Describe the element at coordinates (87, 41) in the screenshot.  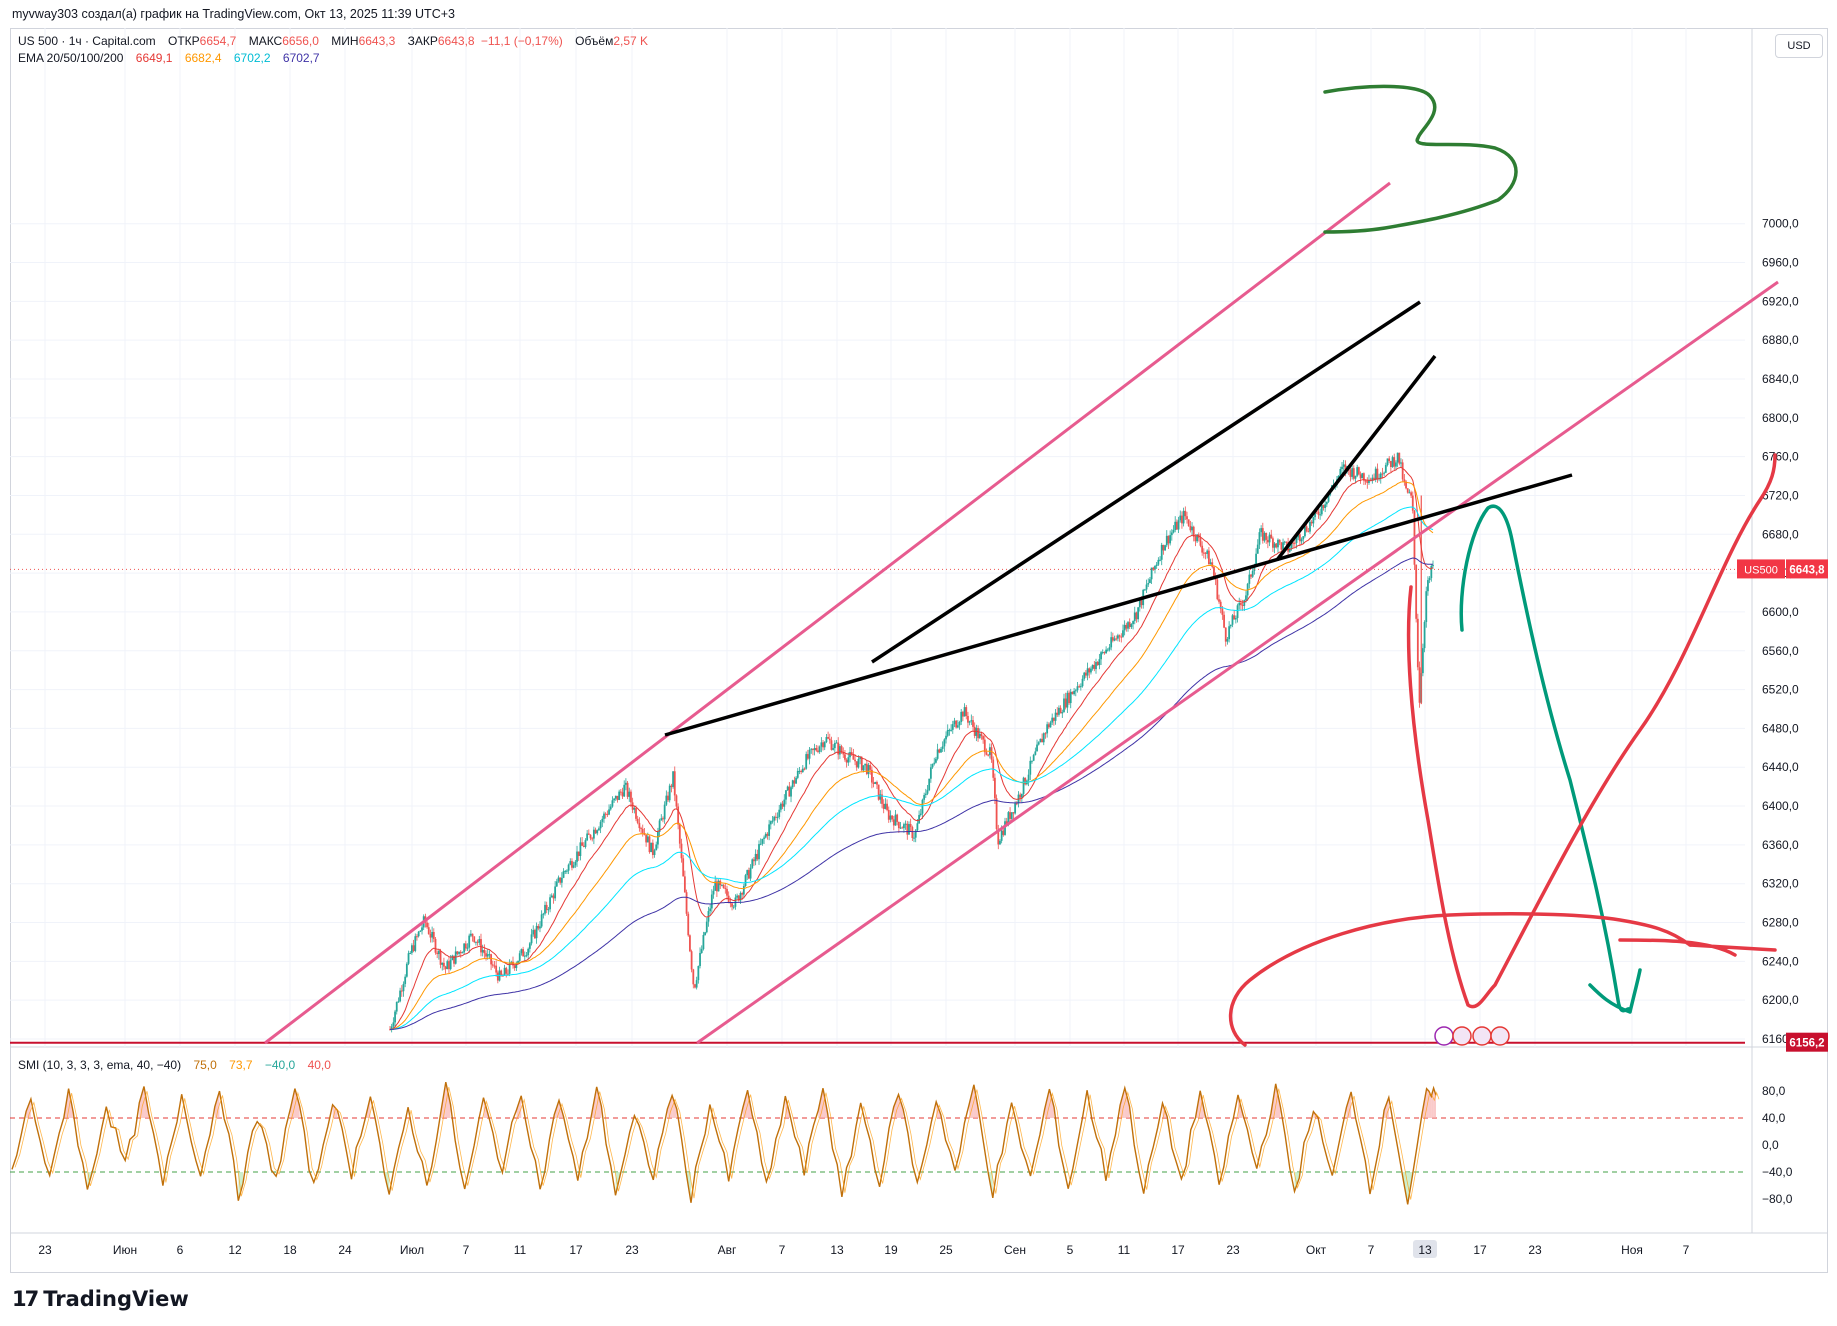
I see `symbol-title: US 500 · 1ч · Capital.com` at that location.